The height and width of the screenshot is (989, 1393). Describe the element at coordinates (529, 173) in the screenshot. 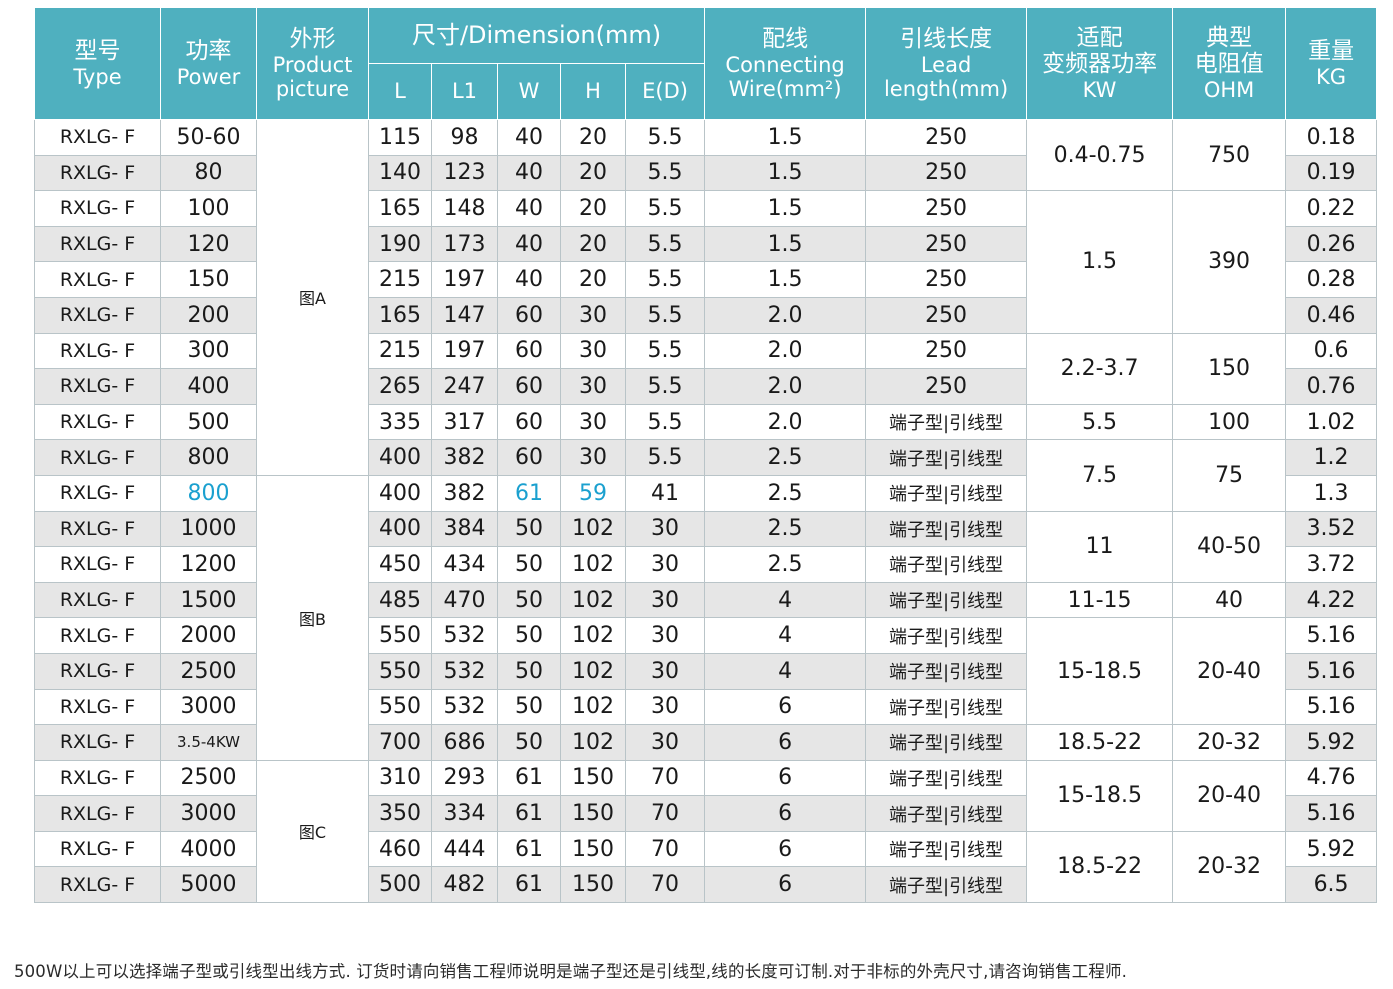

I see `dim-w-cell: 40` at that location.